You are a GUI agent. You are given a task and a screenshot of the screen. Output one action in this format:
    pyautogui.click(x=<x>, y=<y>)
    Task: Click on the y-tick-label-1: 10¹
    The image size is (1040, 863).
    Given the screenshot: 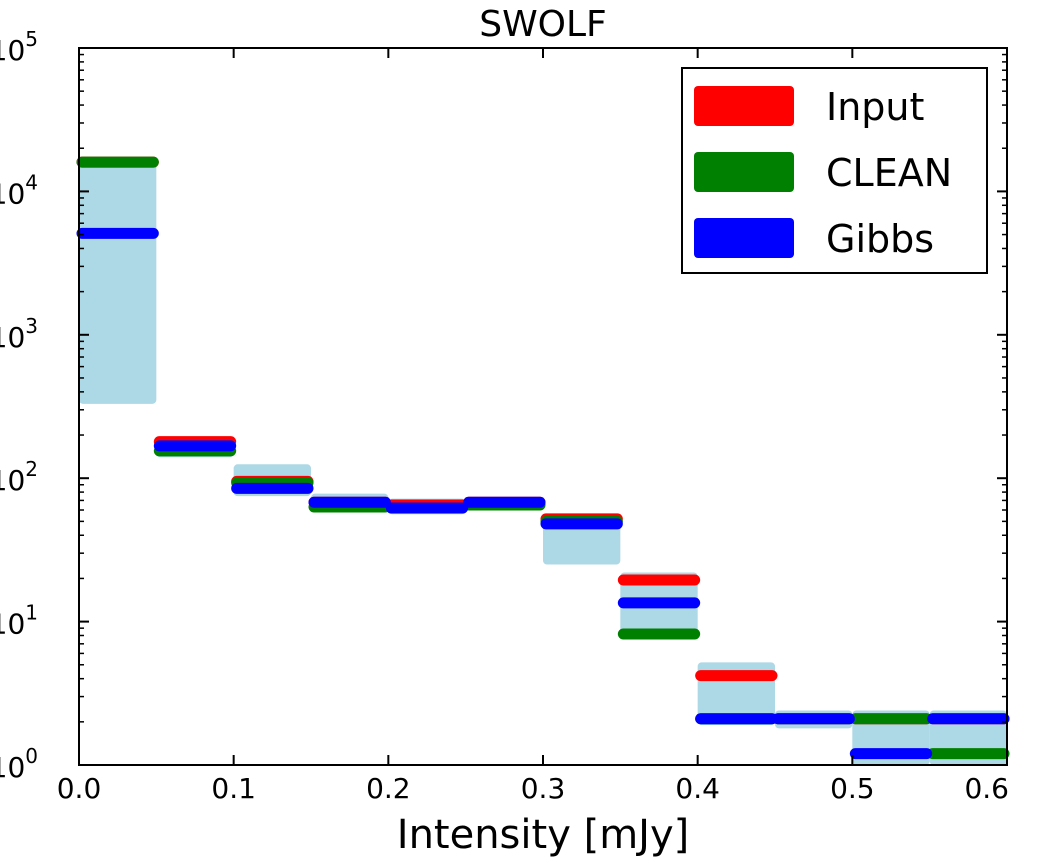 What is the action you would take?
    pyautogui.click(x=19, y=621)
    